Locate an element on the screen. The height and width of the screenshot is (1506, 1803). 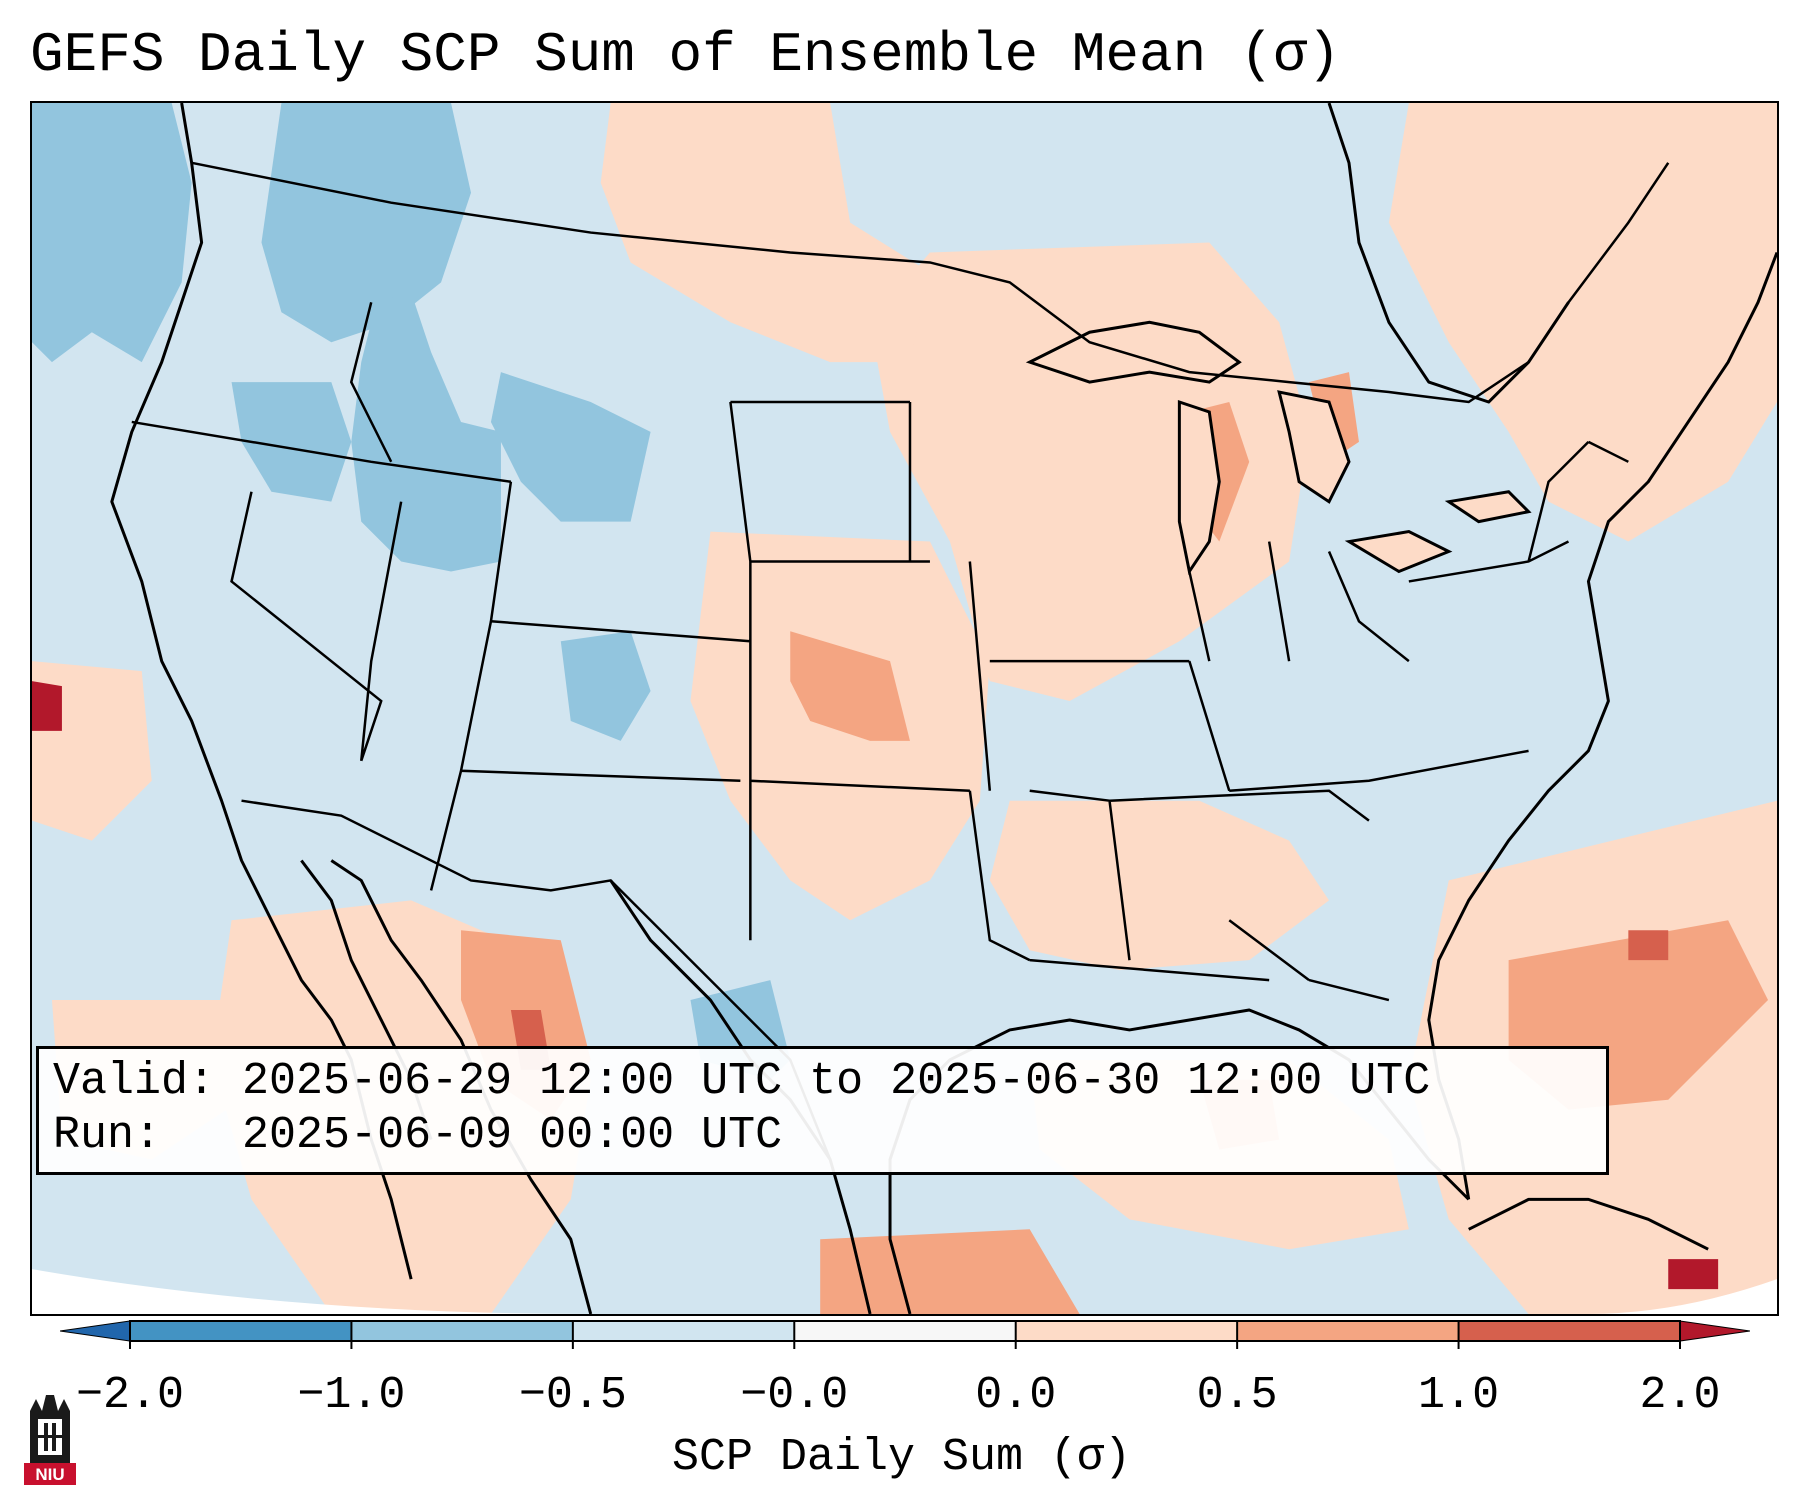
run-label: Run: is located at coordinates (107, 1135).